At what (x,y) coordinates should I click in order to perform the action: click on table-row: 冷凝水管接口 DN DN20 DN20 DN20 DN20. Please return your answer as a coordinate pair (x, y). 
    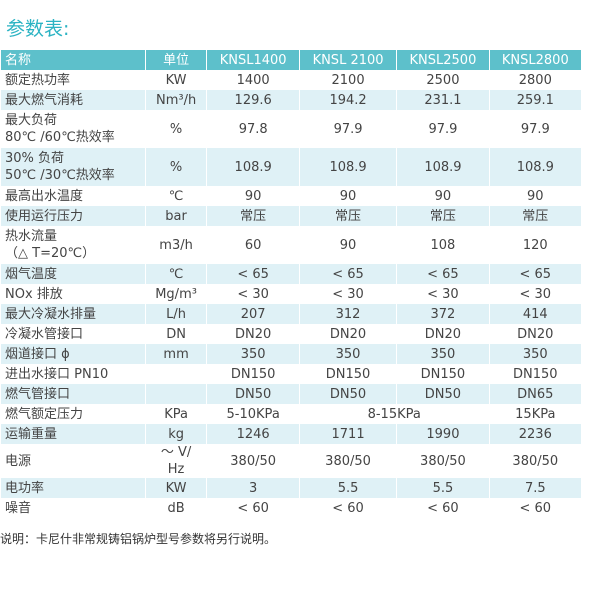
    Looking at the image, I should click on (291, 334).